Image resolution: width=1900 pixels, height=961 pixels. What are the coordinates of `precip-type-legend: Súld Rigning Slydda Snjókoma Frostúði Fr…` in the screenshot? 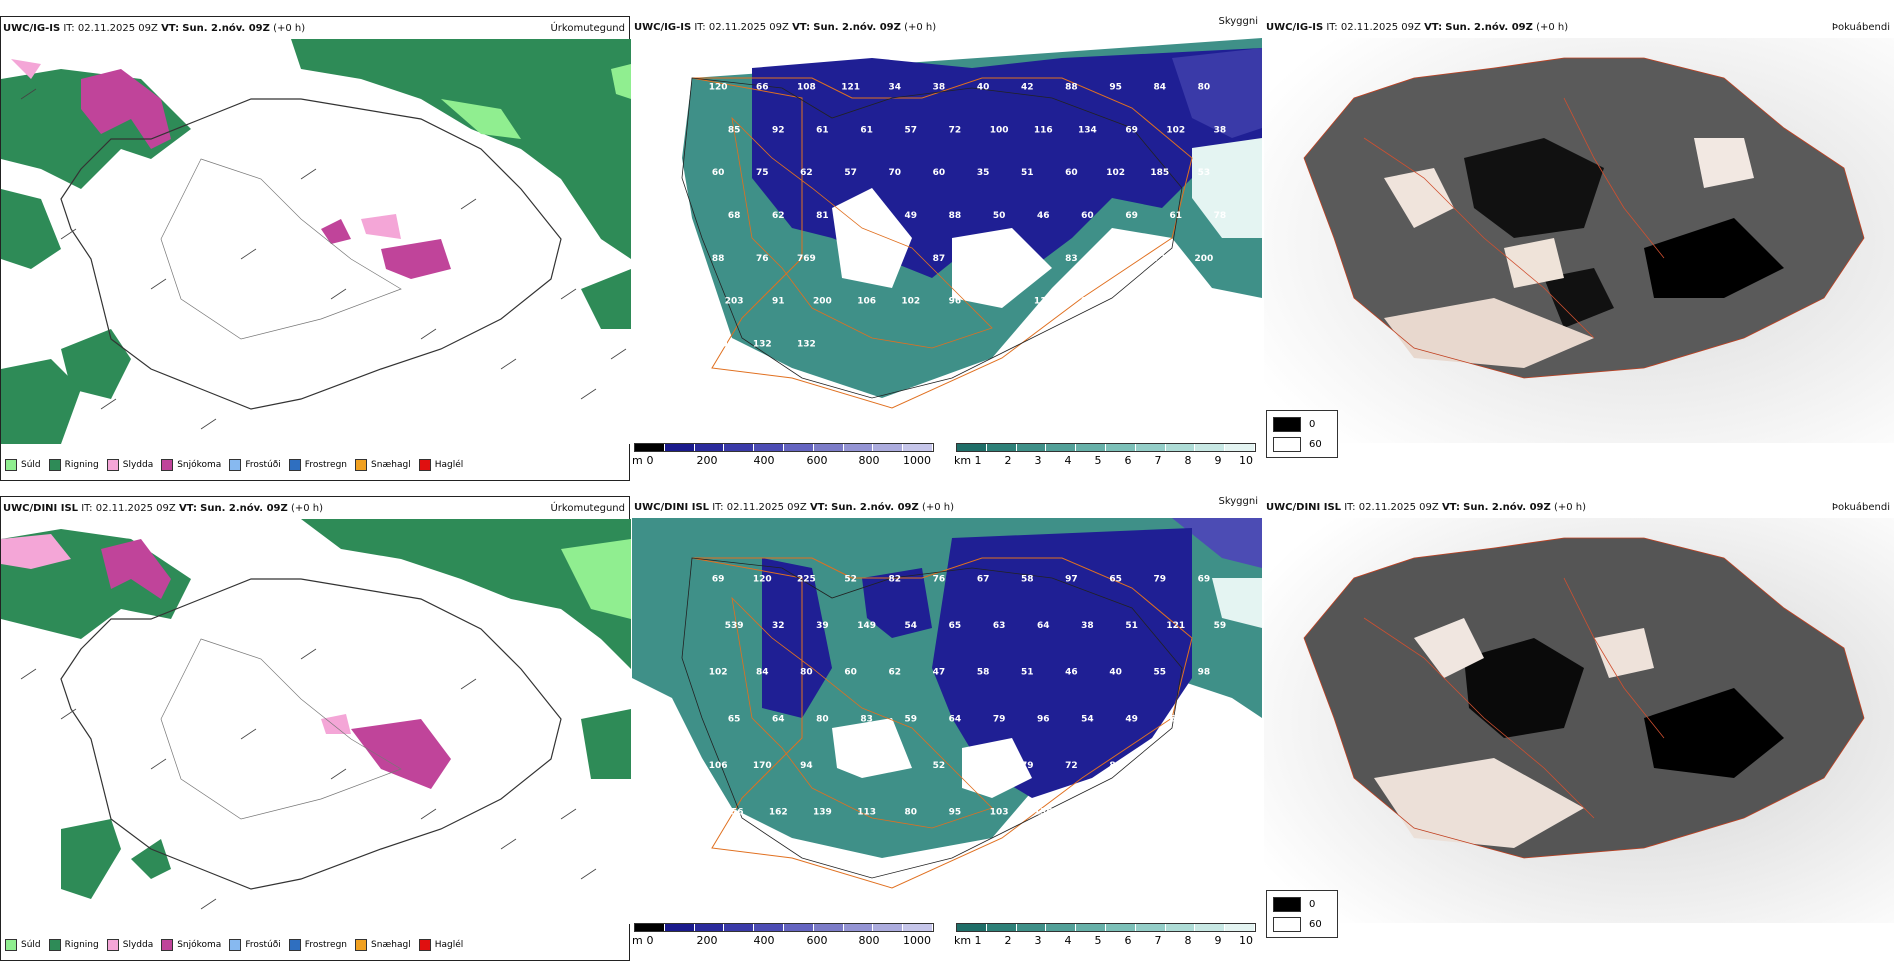 It's located at (234, 465).